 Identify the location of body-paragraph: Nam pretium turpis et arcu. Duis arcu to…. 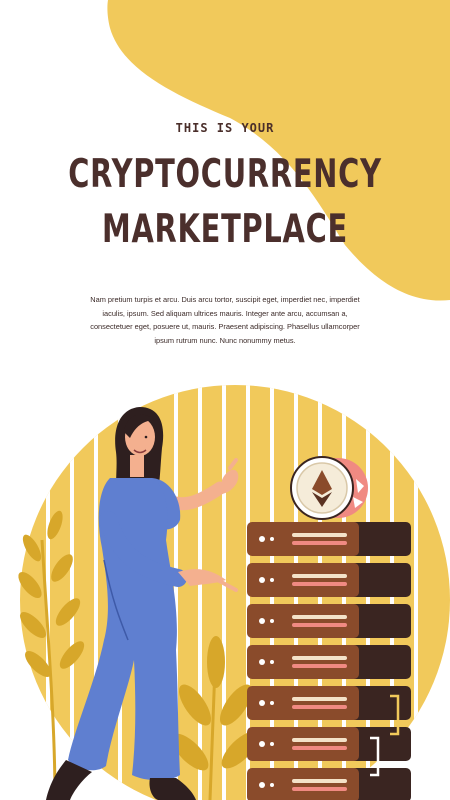
(225, 320).